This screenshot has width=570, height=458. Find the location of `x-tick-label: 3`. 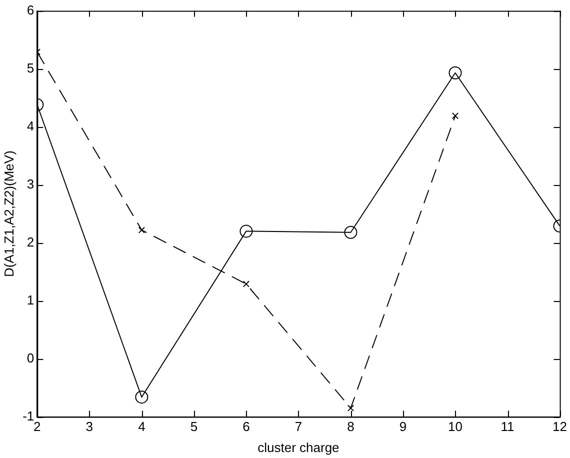

x-tick-label: 3 is located at coordinates (90, 426).